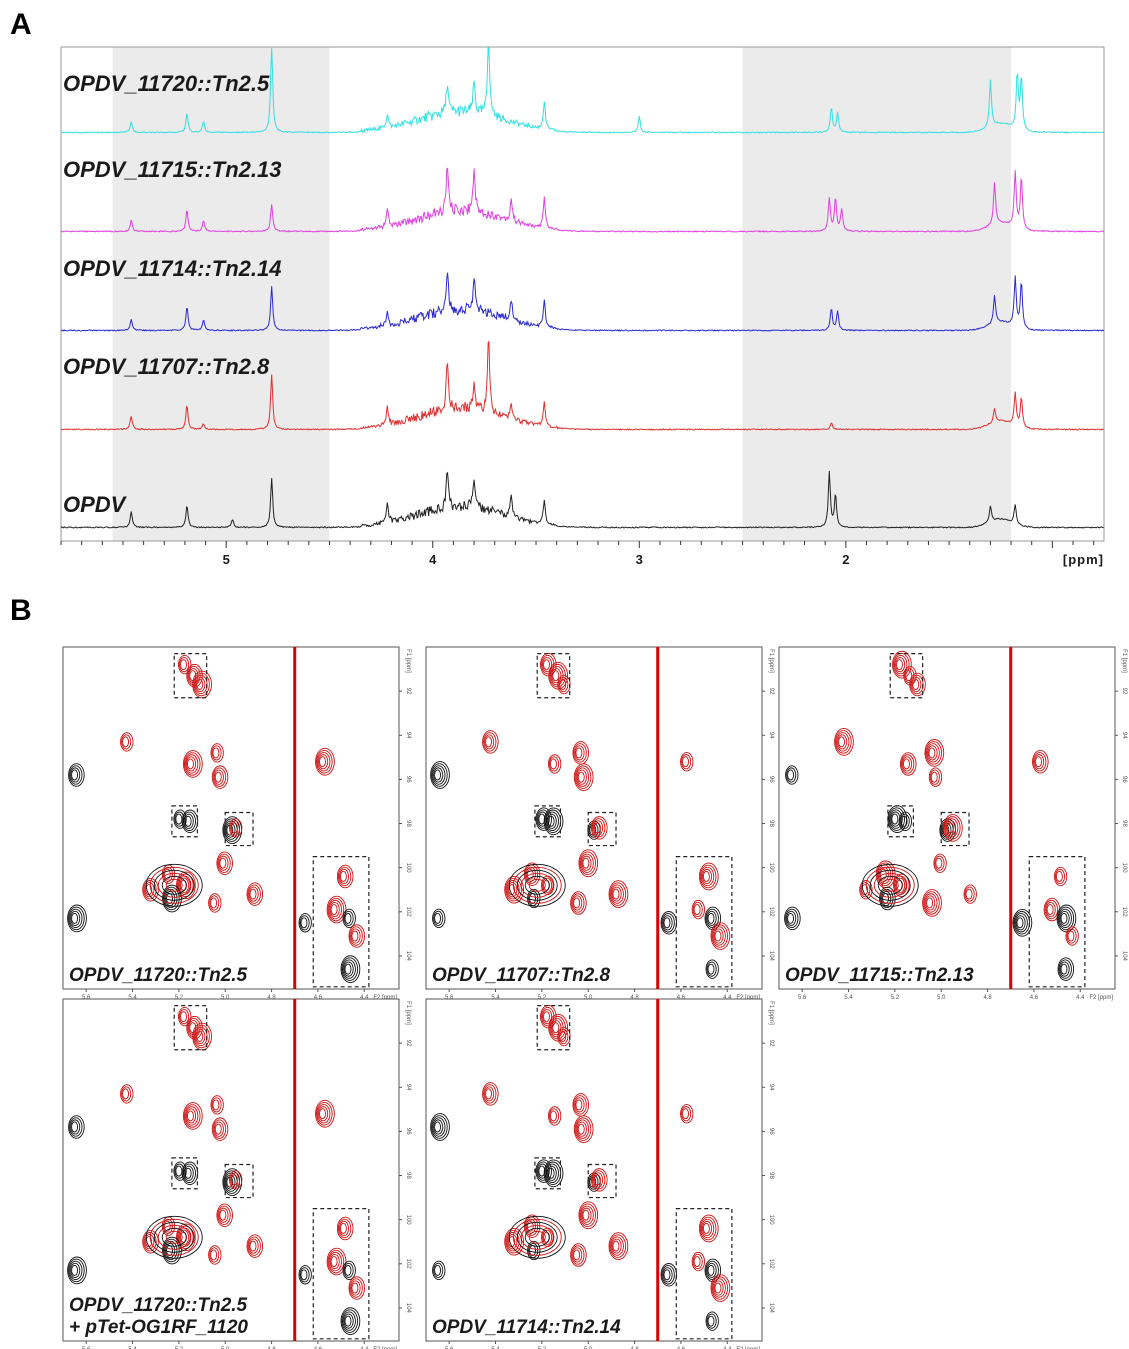 This screenshot has height=1349, width=1129. Describe the element at coordinates (433, 559) in the screenshot. I see `x-tick-label: 4` at that location.